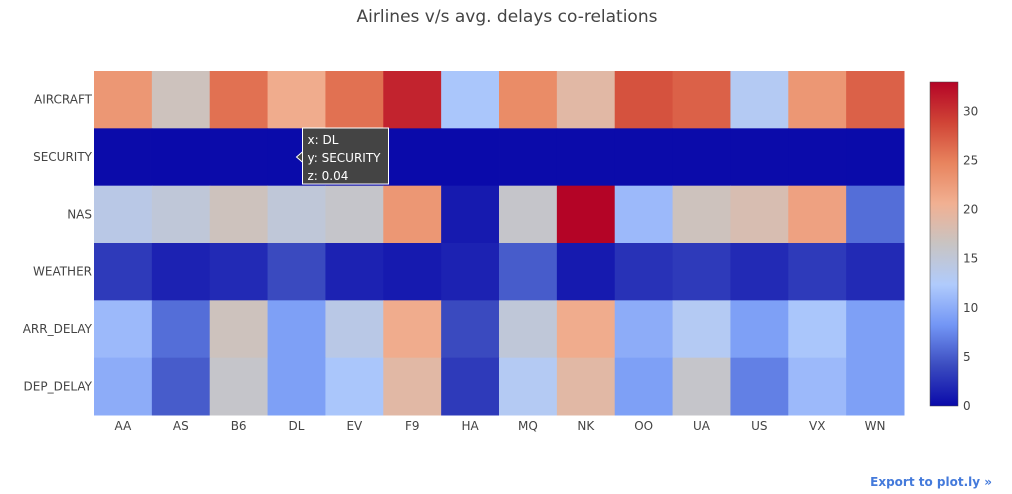 This screenshot has width=1012, height=494. Describe the element at coordinates (875, 386) in the screenshot. I see `heatmap-cell-dep_delay-wn` at that location.